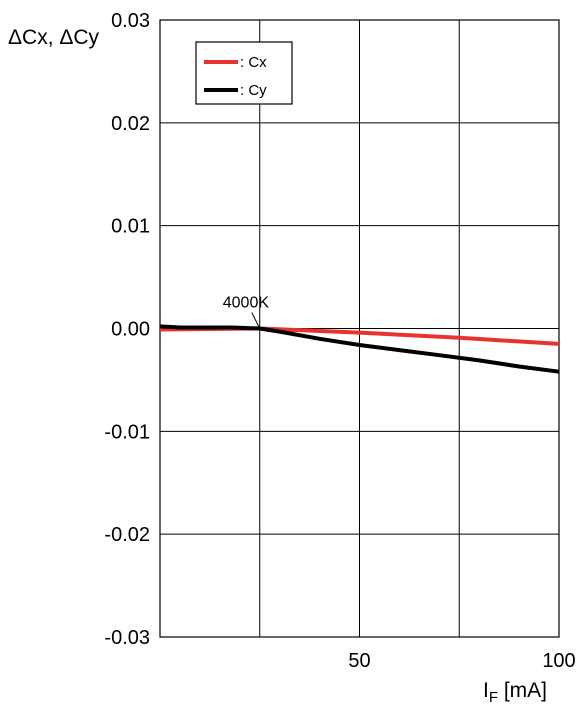 Image resolution: width=582 pixels, height=711 pixels. I want to click on y-tick-label: 0.03, so click(130, 21).